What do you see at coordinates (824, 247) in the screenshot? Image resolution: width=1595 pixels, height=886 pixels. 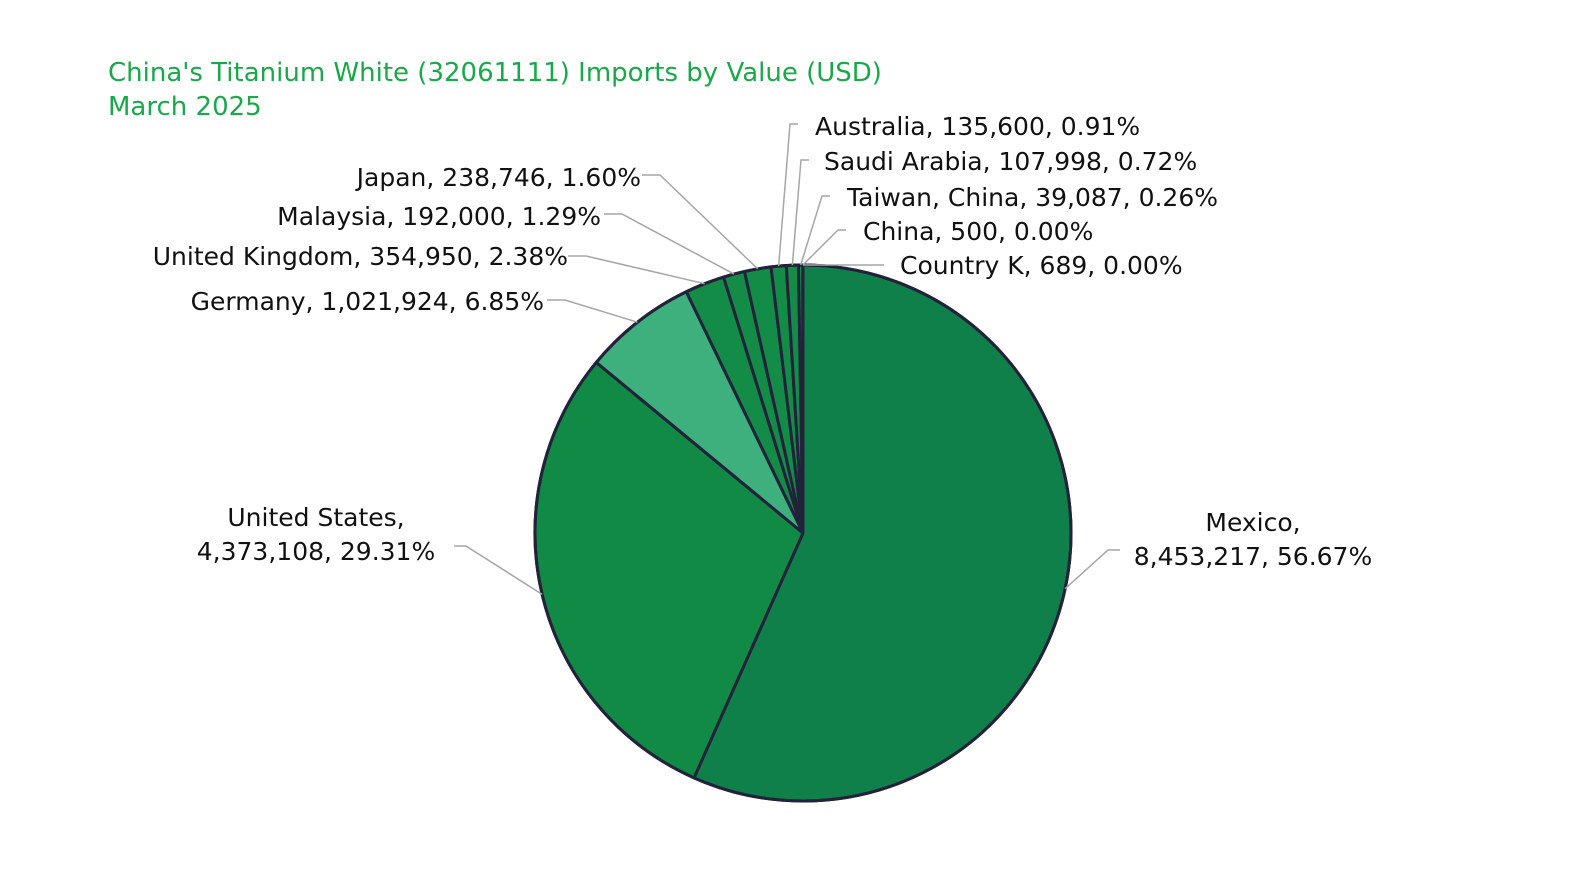 I see `leader-line-china` at bounding box center [824, 247].